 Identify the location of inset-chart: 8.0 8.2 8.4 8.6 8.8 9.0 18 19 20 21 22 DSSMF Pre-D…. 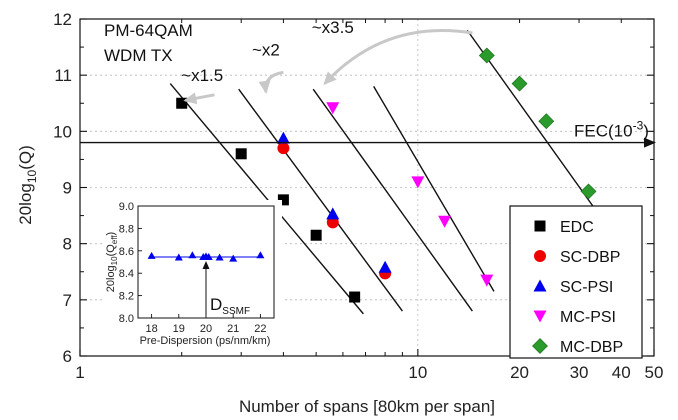
(193, 273).